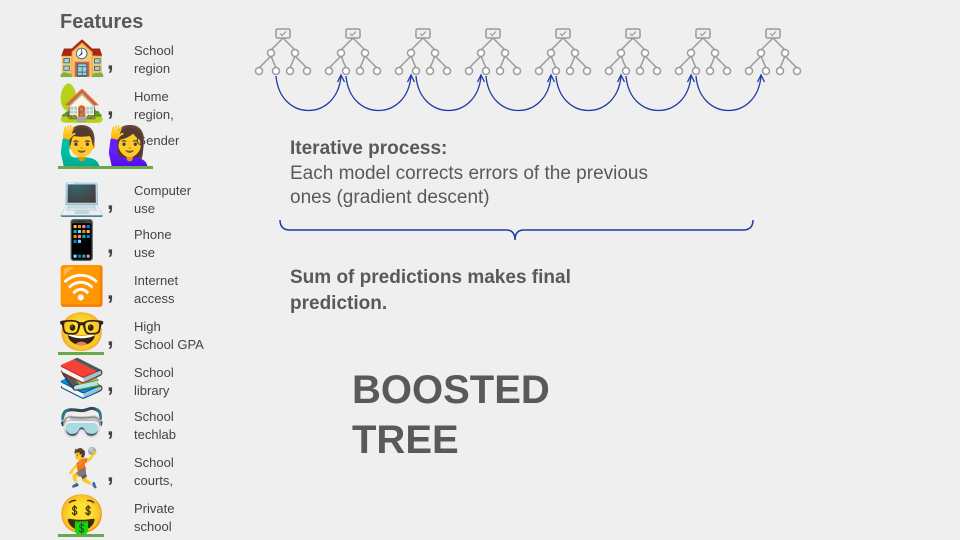  Describe the element at coordinates (102, 22) in the screenshot. I see `features-title: Features` at that location.